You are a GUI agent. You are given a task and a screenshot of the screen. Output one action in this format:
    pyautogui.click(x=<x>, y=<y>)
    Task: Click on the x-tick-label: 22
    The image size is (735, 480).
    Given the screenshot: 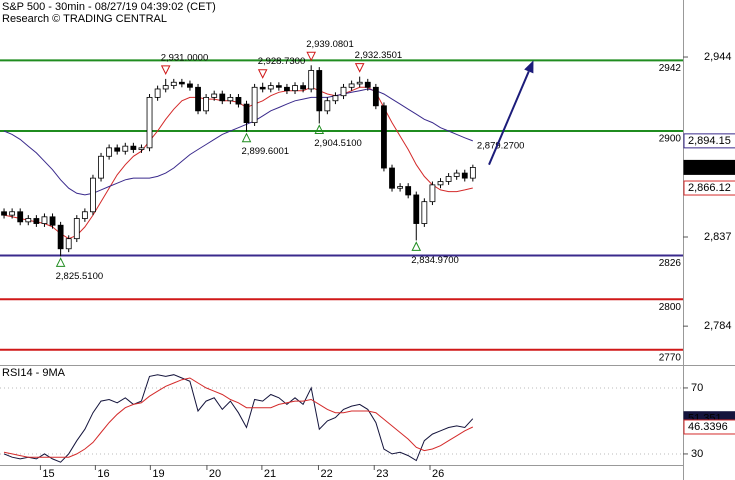 What is the action you would take?
    pyautogui.click(x=326, y=474)
    